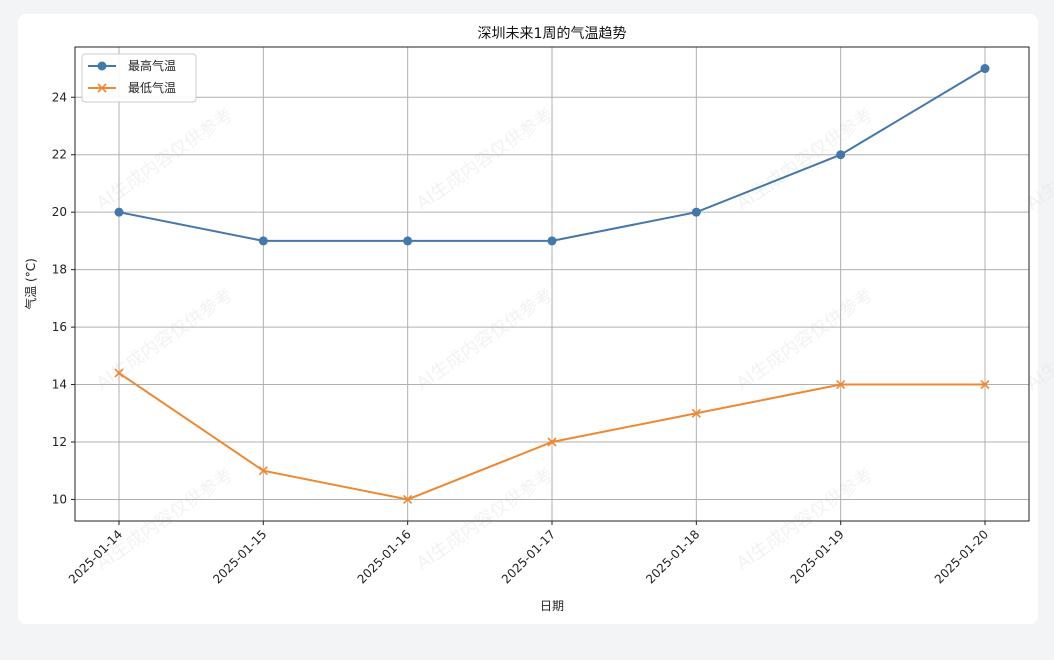 The height and width of the screenshot is (660, 1054). I want to click on y-tick-label: 18, so click(59, 270).